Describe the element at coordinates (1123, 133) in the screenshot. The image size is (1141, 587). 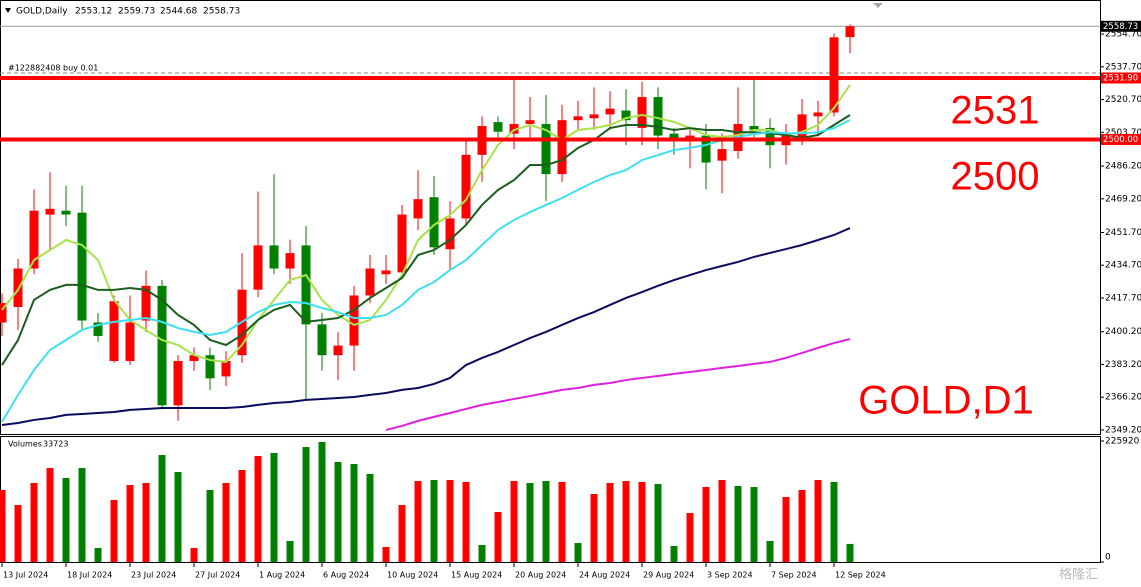
I see `y-tick-label: 2503.70` at that location.